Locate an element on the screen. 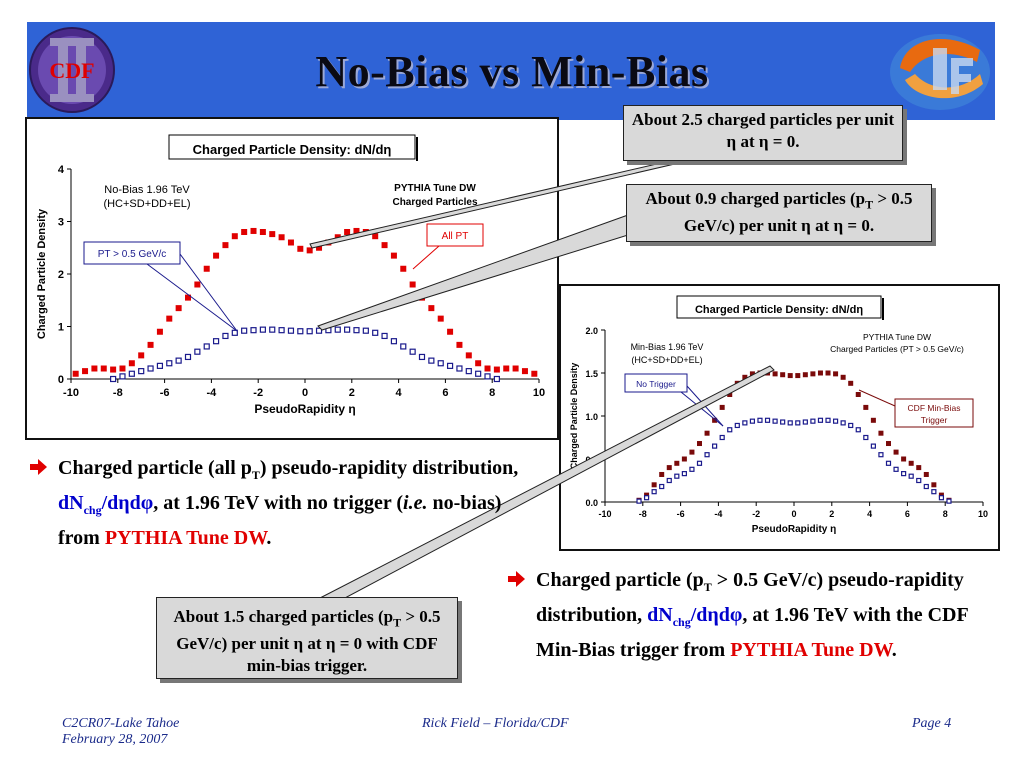 Image resolution: width=1024 pixels, height=768 pixels. y-tick-label: 0 is located at coordinates (61, 380).